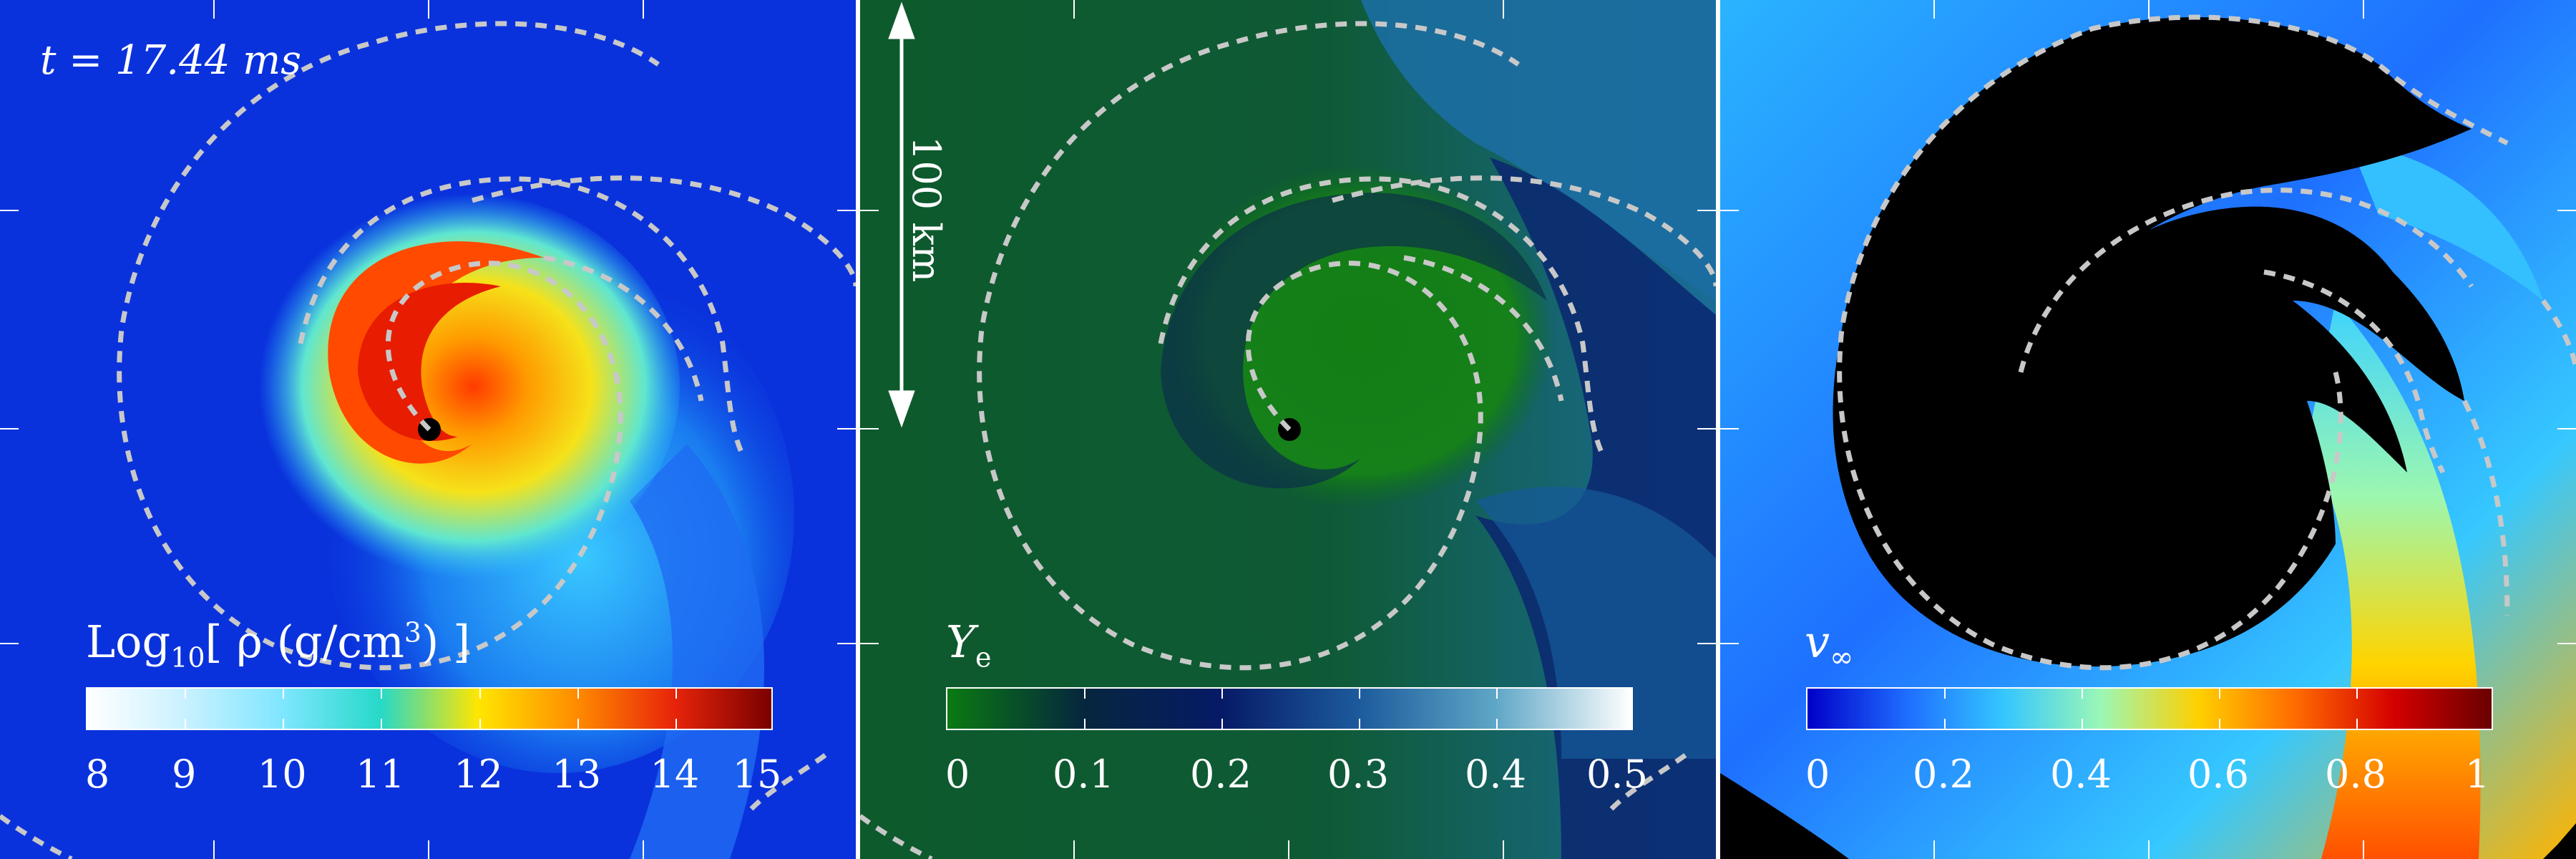 The width and height of the screenshot is (2576, 859). What do you see at coordinates (446, 642) in the screenshot?
I see `title-end: ) ]` at bounding box center [446, 642].